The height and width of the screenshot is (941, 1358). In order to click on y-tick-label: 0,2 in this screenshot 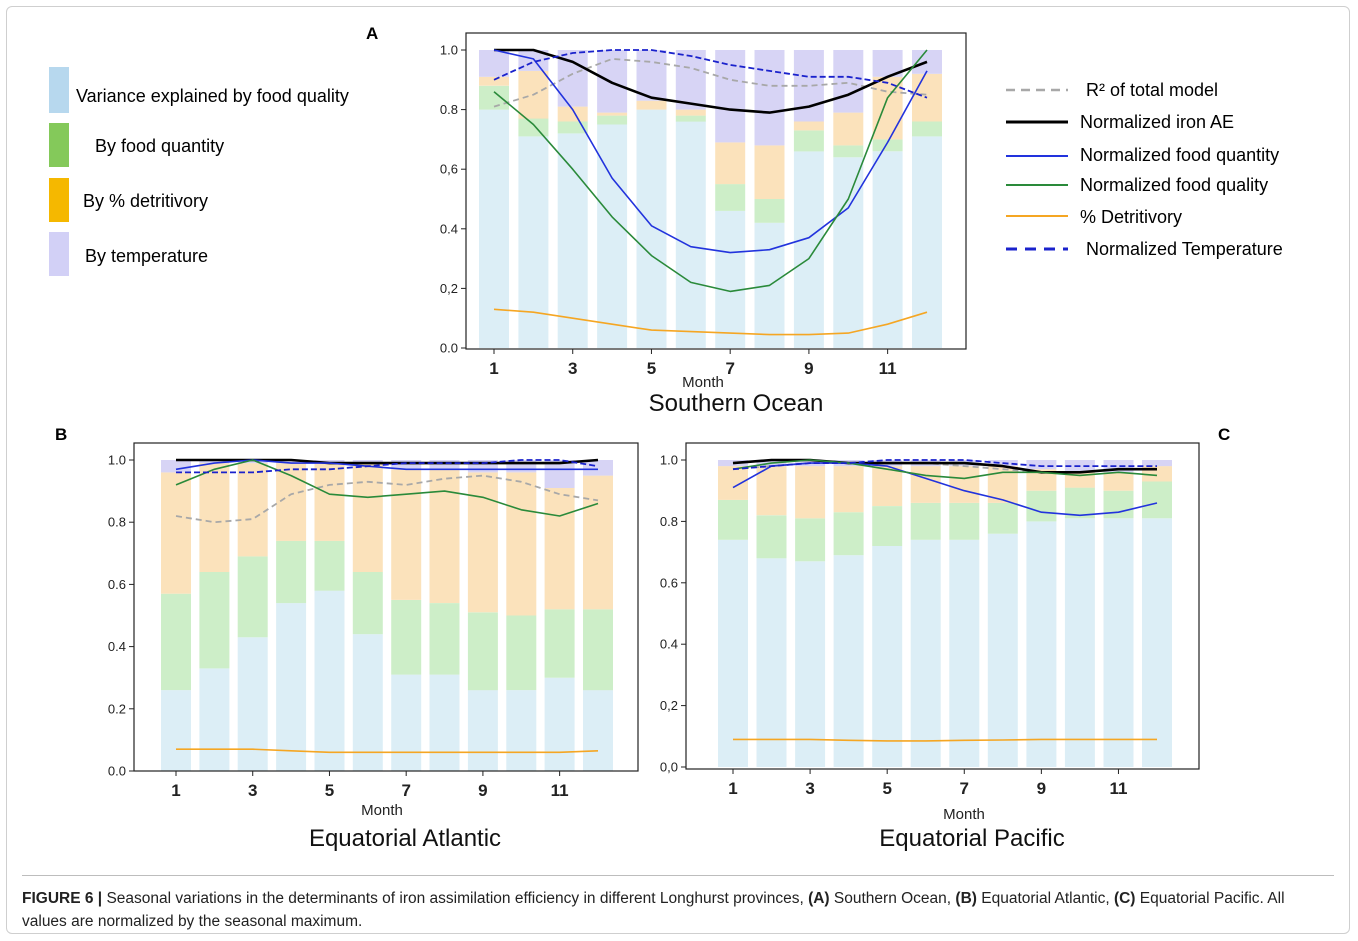, I will do `click(669, 705)`.